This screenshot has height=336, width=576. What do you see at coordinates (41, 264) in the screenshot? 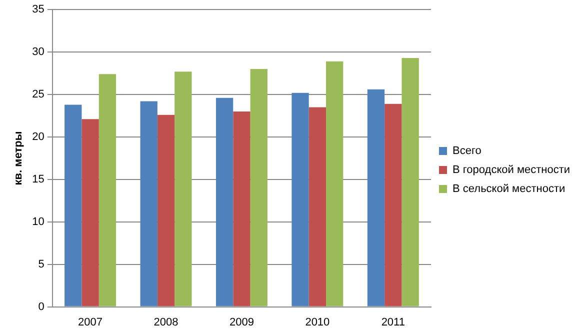
I see `y-tick-label: 5` at bounding box center [41, 264].